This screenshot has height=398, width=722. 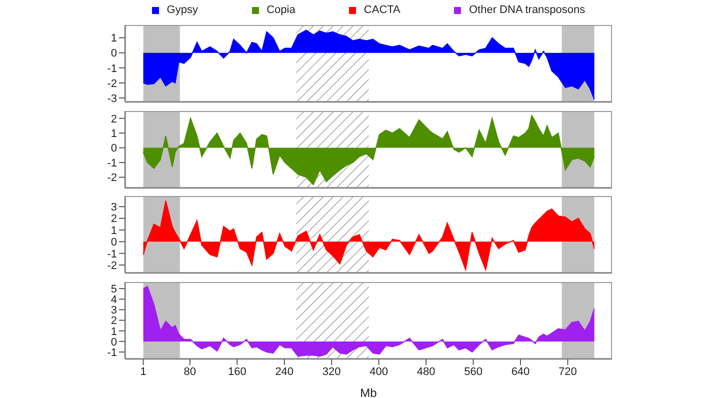 What do you see at coordinates (473, 372) in the screenshot?
I see `x-tick-label: 560` at bounding box center [473, 372].